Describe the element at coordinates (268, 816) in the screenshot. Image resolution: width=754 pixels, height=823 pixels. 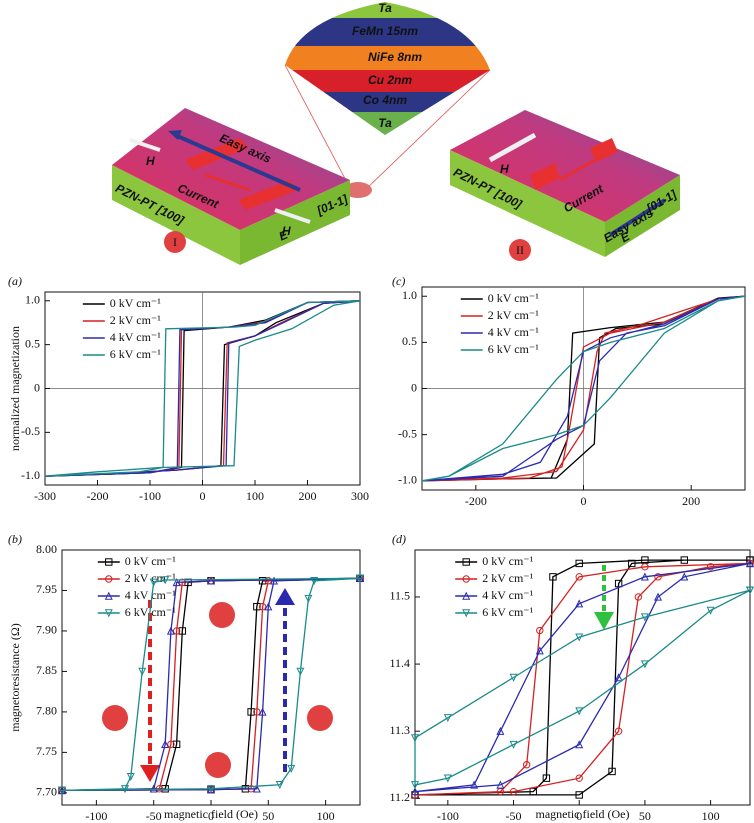
I see `x-tick-label: 50` at that location.